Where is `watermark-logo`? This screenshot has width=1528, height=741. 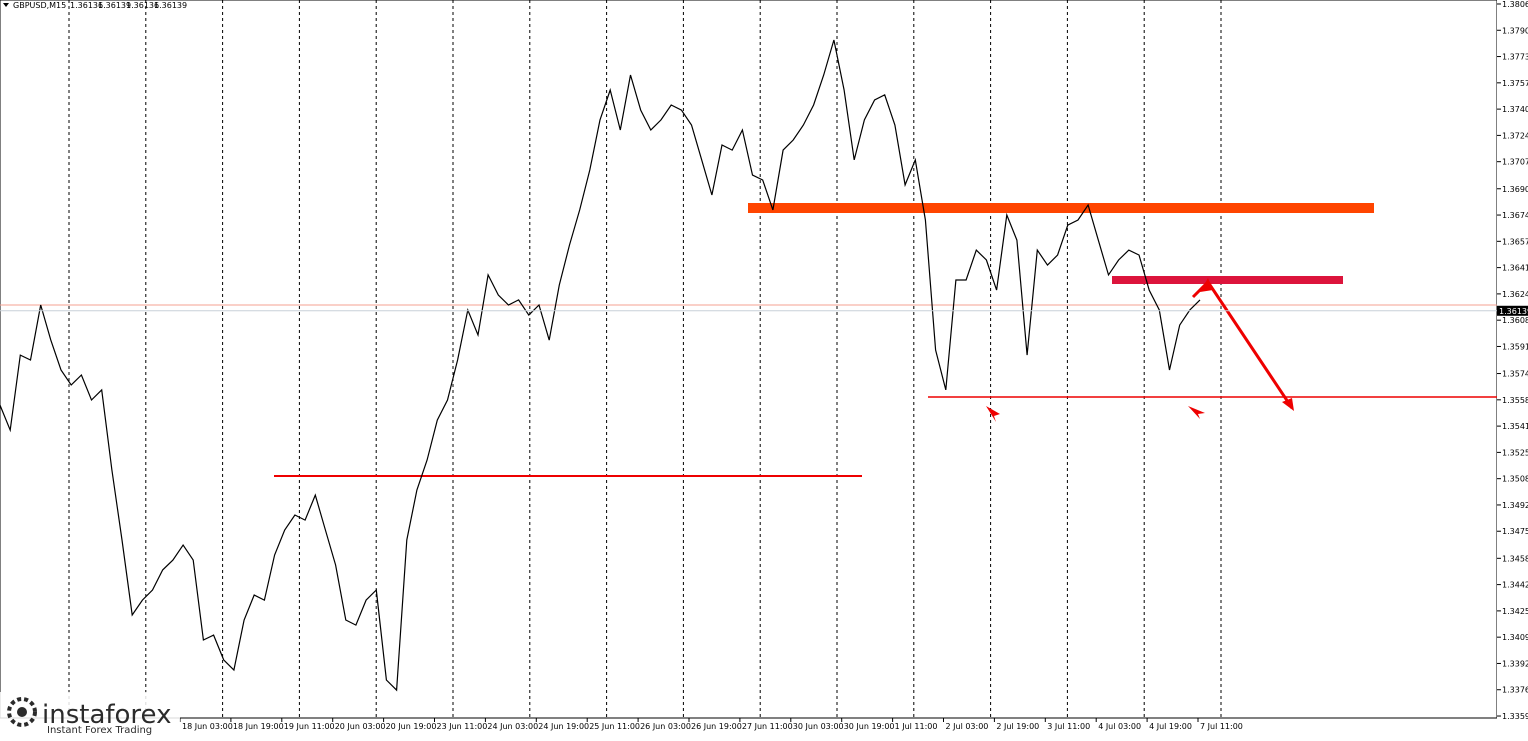
watermark-logo is located at coordinates (22, 712).